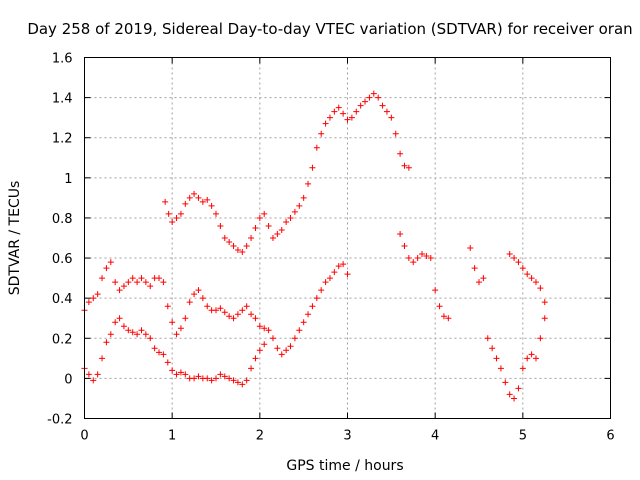 The height and width of the screenshot is (480, 640). What do you see at coordinates (62, 59) in the screenshot?
I see `y-tick-label: 1.6` at bounding box center [62, 59].